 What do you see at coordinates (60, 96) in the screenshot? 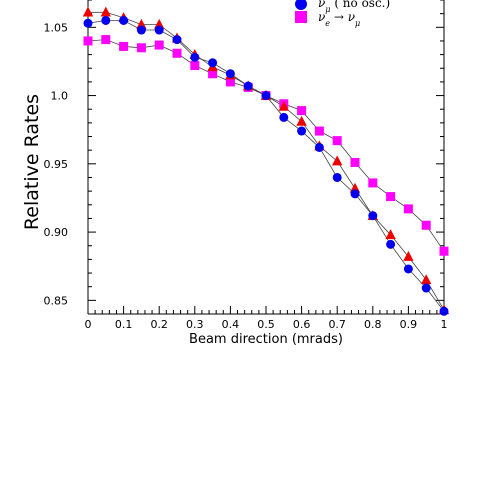
I see `y-tick-label: 1.0` at bounding box center [60, 96].